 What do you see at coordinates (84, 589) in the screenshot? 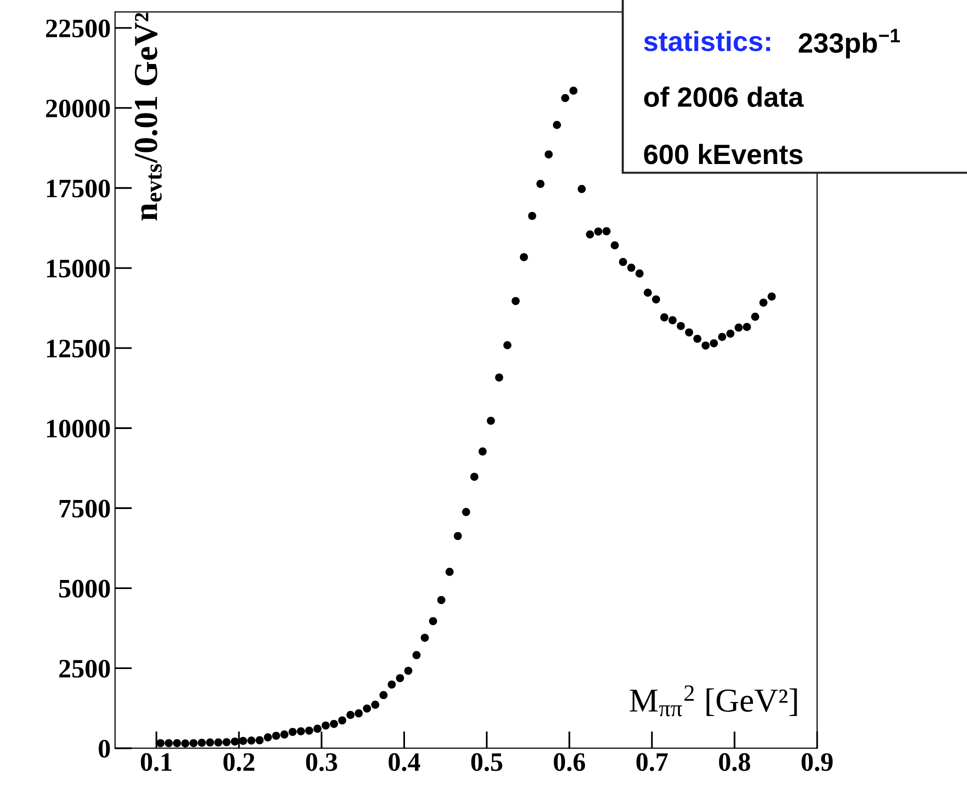
I see `y-tick-label: 5000` at bounding box center [84, 589].